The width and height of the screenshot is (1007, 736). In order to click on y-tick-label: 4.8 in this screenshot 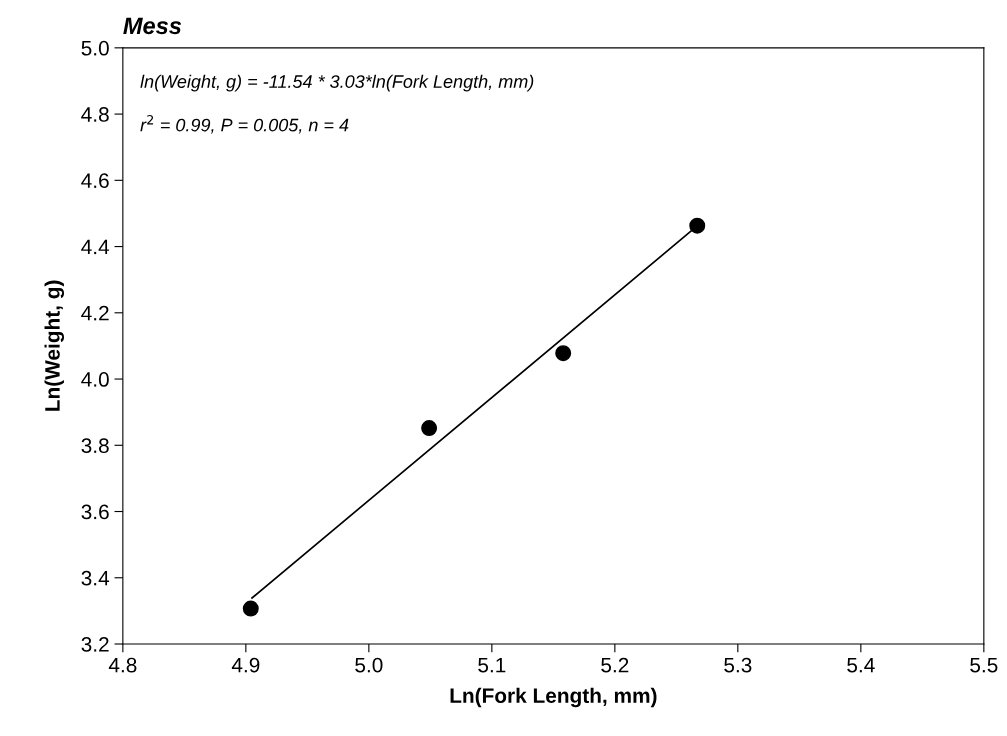, I will do `click(95, 114)`.